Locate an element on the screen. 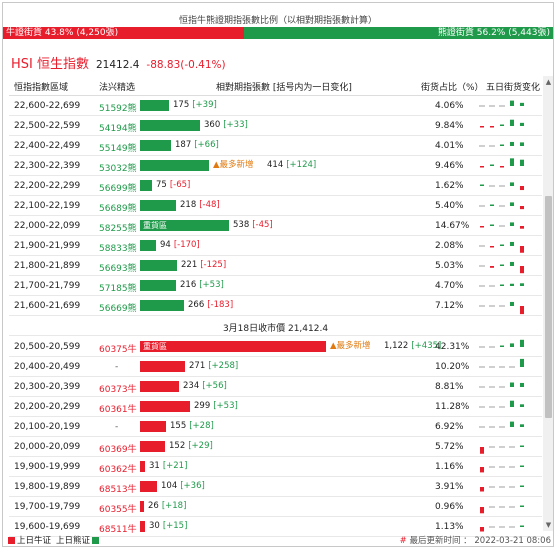 Image resolution: width=556 pixels, height=549 pixels. row-warrant-code: 58833熊 is located at coordinates (118, 249).